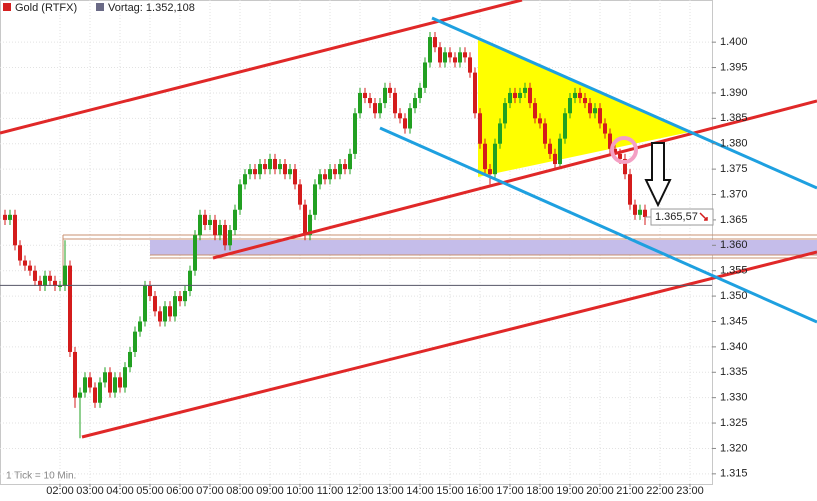 The height and width of the screenshot is (501, 817). I want to click on x-tick-label: 07:00, so click(210, 491).